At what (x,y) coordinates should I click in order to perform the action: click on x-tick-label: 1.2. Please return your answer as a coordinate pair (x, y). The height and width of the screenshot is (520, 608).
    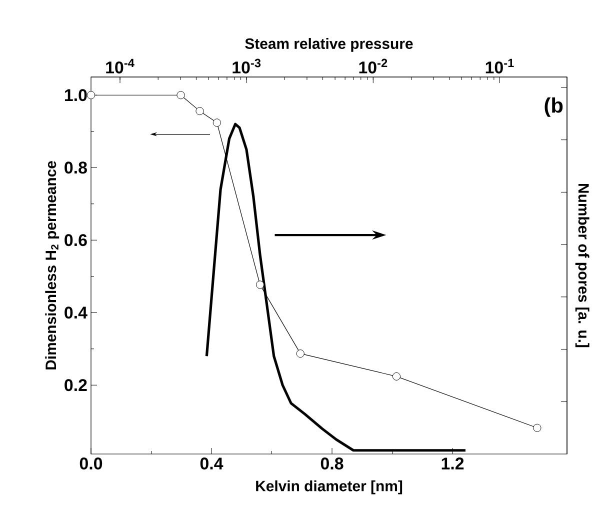
    Looking at the image, I should click on (453, 464).